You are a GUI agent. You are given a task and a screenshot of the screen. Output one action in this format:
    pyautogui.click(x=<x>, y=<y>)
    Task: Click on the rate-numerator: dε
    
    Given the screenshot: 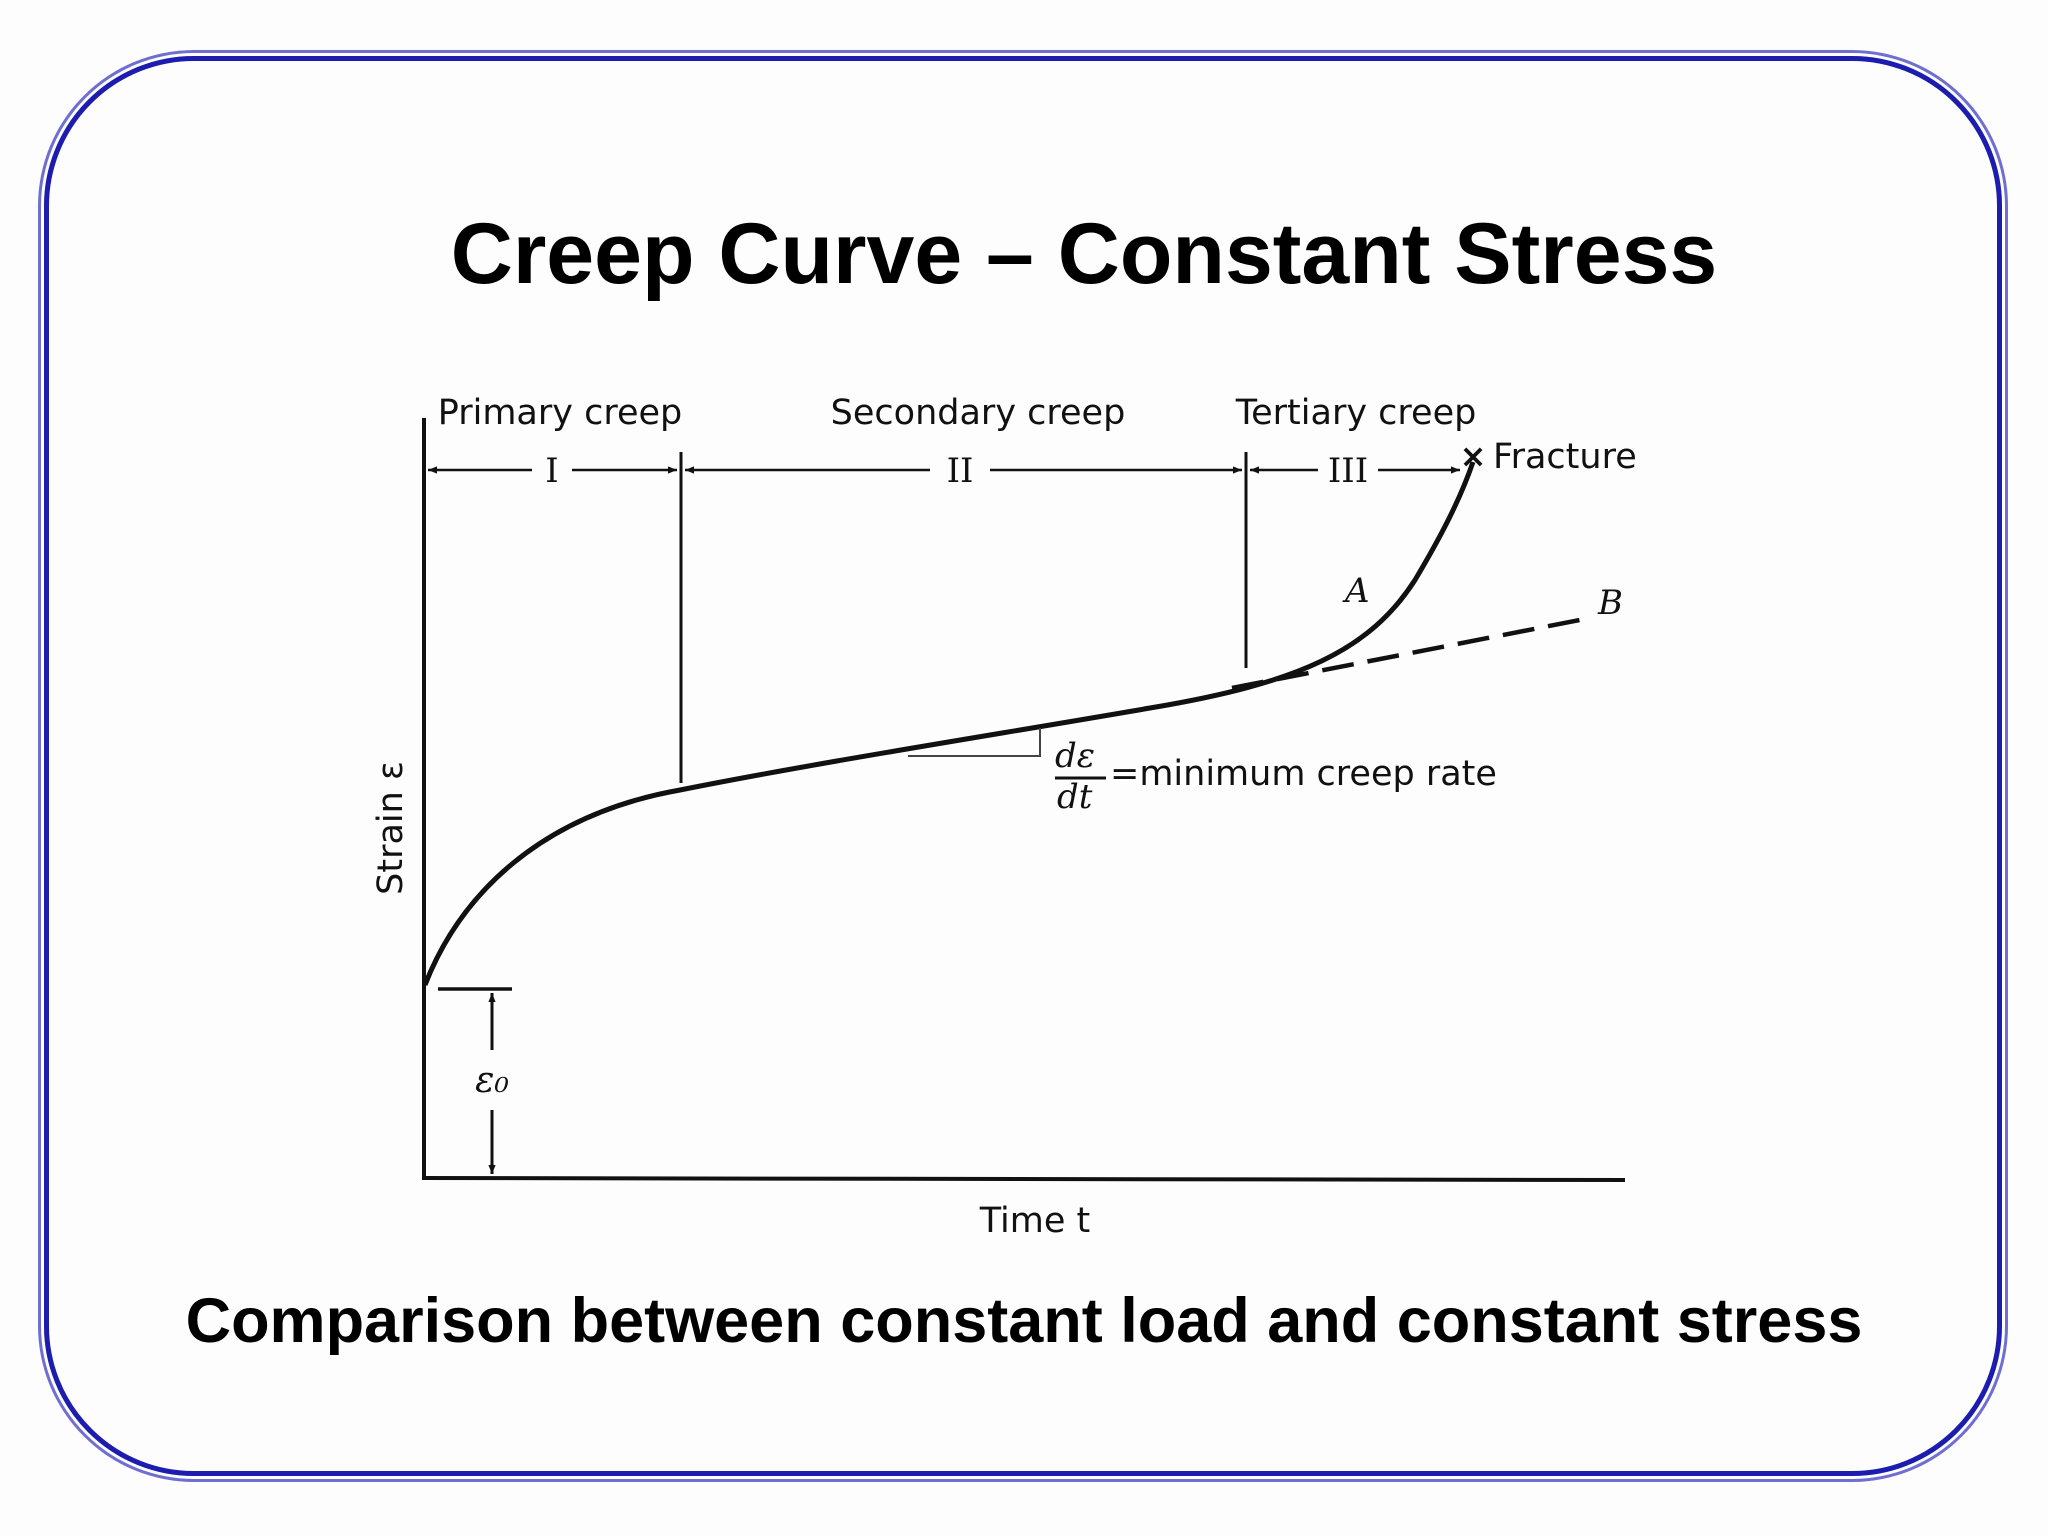 What is the action you would take?
    pyautogui.click(x=1075, y=756)
    